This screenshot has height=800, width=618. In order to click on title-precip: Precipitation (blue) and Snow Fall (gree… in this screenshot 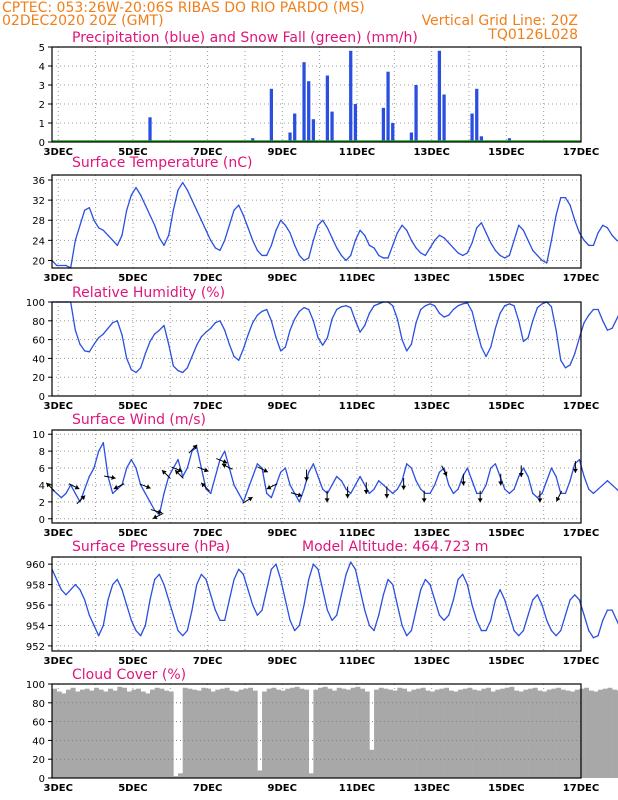, I will do `click(245, 38)`.